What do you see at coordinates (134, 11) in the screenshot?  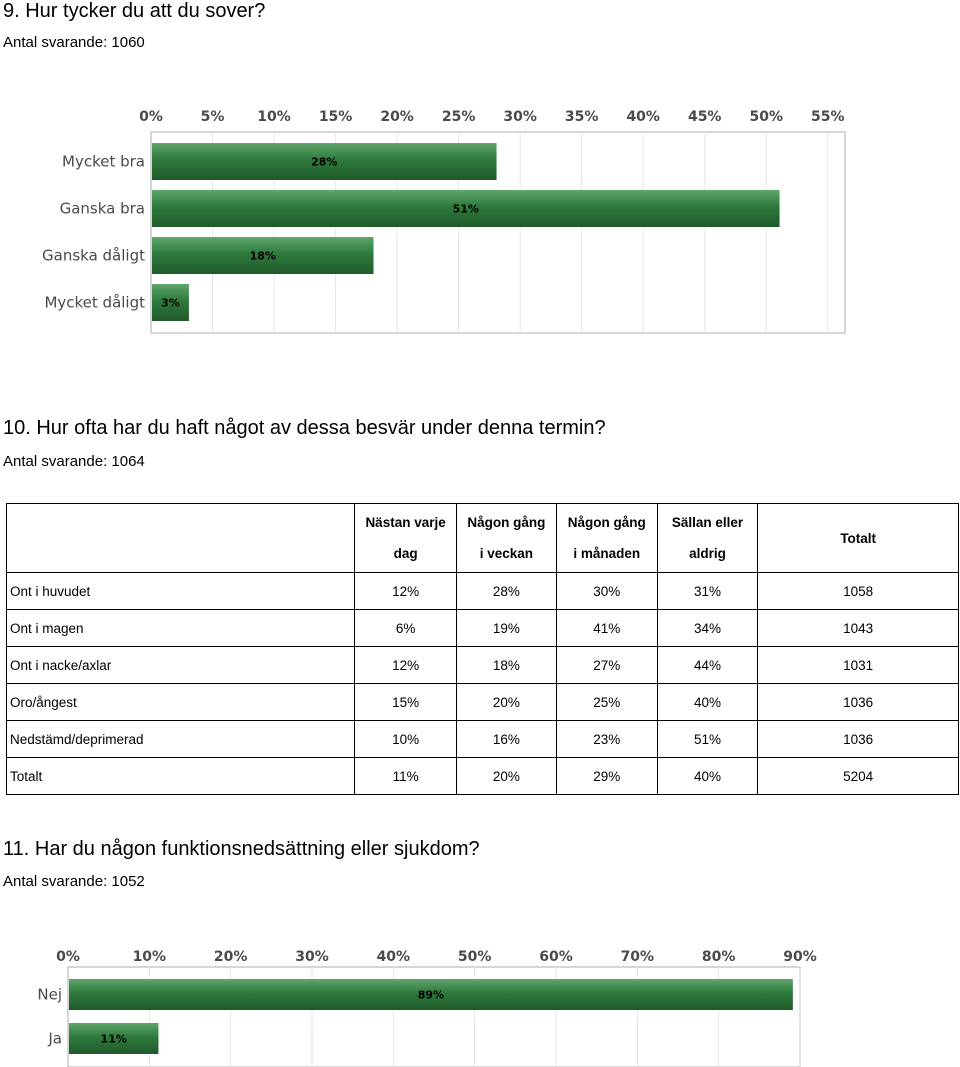 I see `q9-title: 9. Hur tycker du att du sover?` at bounding box center [134, 11].